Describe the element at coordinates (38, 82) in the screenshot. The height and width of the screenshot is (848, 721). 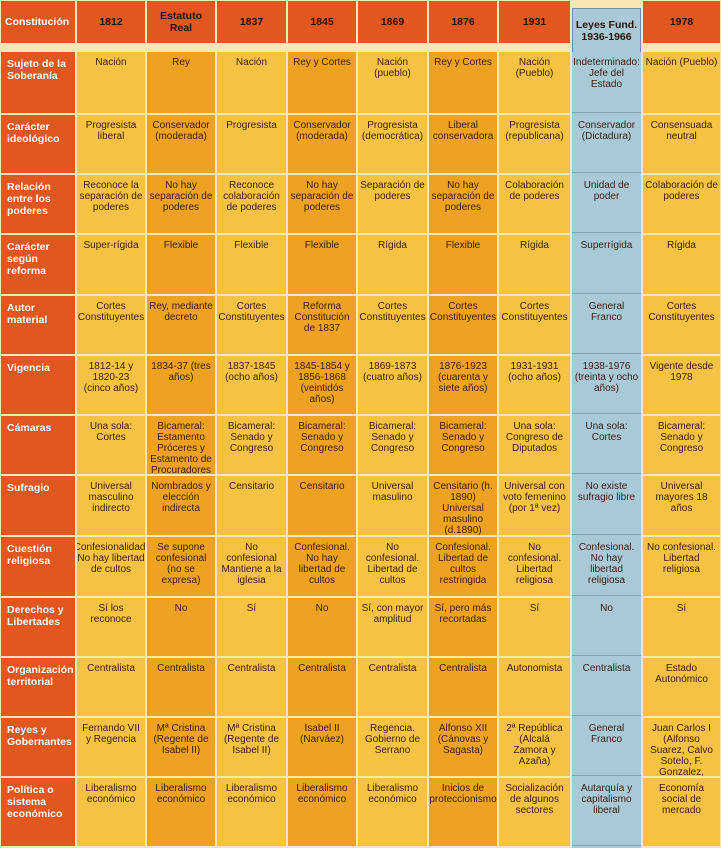
I see `row-label: Sujeto de la Soberanía` at that location.